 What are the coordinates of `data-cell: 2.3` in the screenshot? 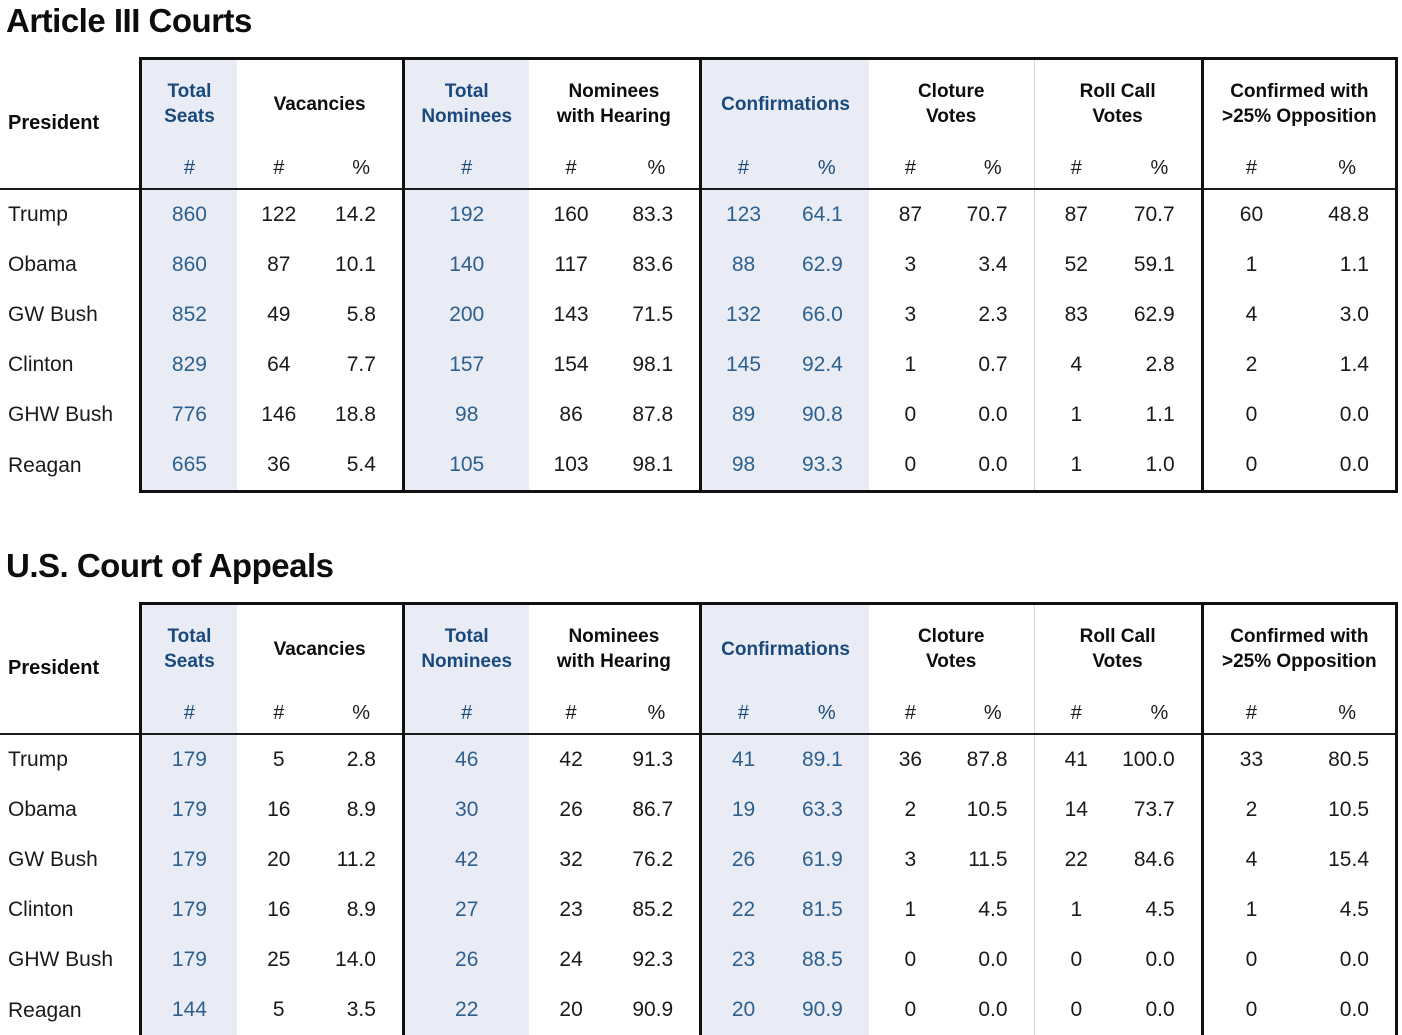 It's located at (993, 314).